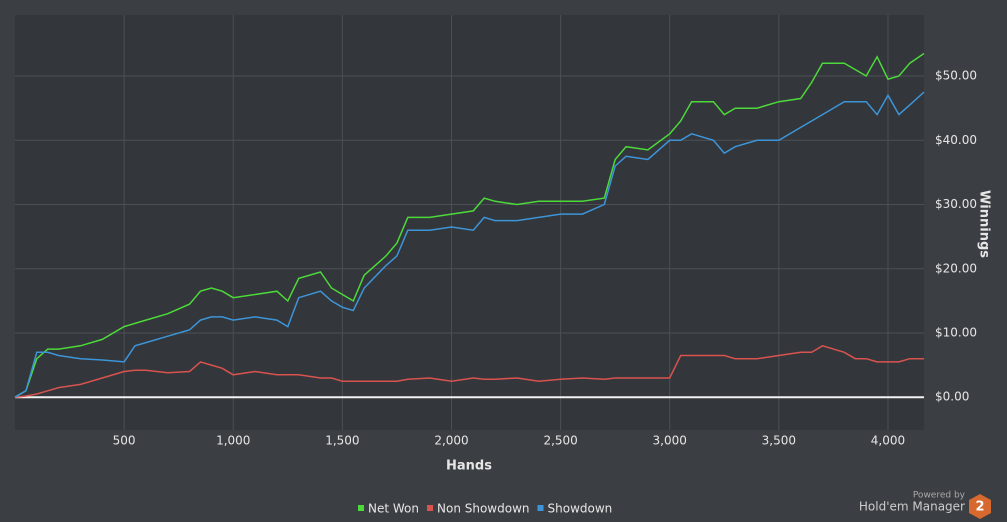  Describe the element at coordinates (469, 466) in the screenshot. I see `x-axis-label: Hands` at that location.